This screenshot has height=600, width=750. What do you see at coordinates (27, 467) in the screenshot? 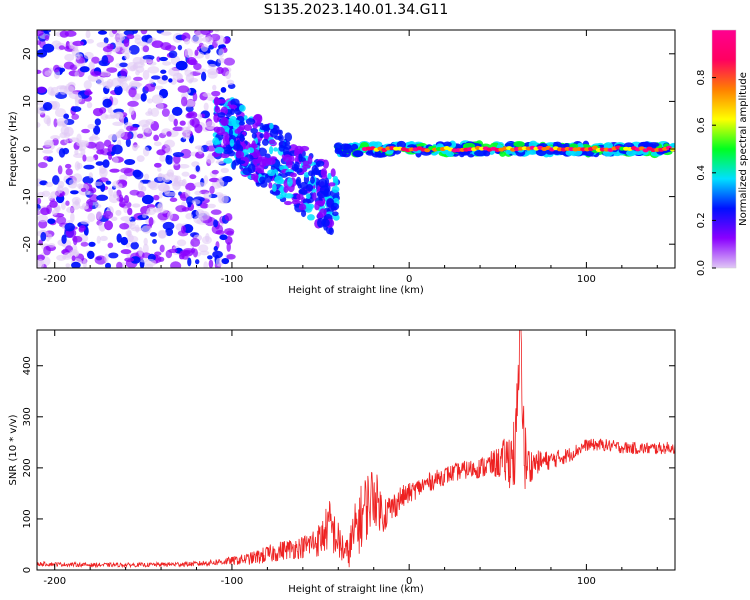
I see `snr-ytick-label: 200` at bounding box center [27, 467].